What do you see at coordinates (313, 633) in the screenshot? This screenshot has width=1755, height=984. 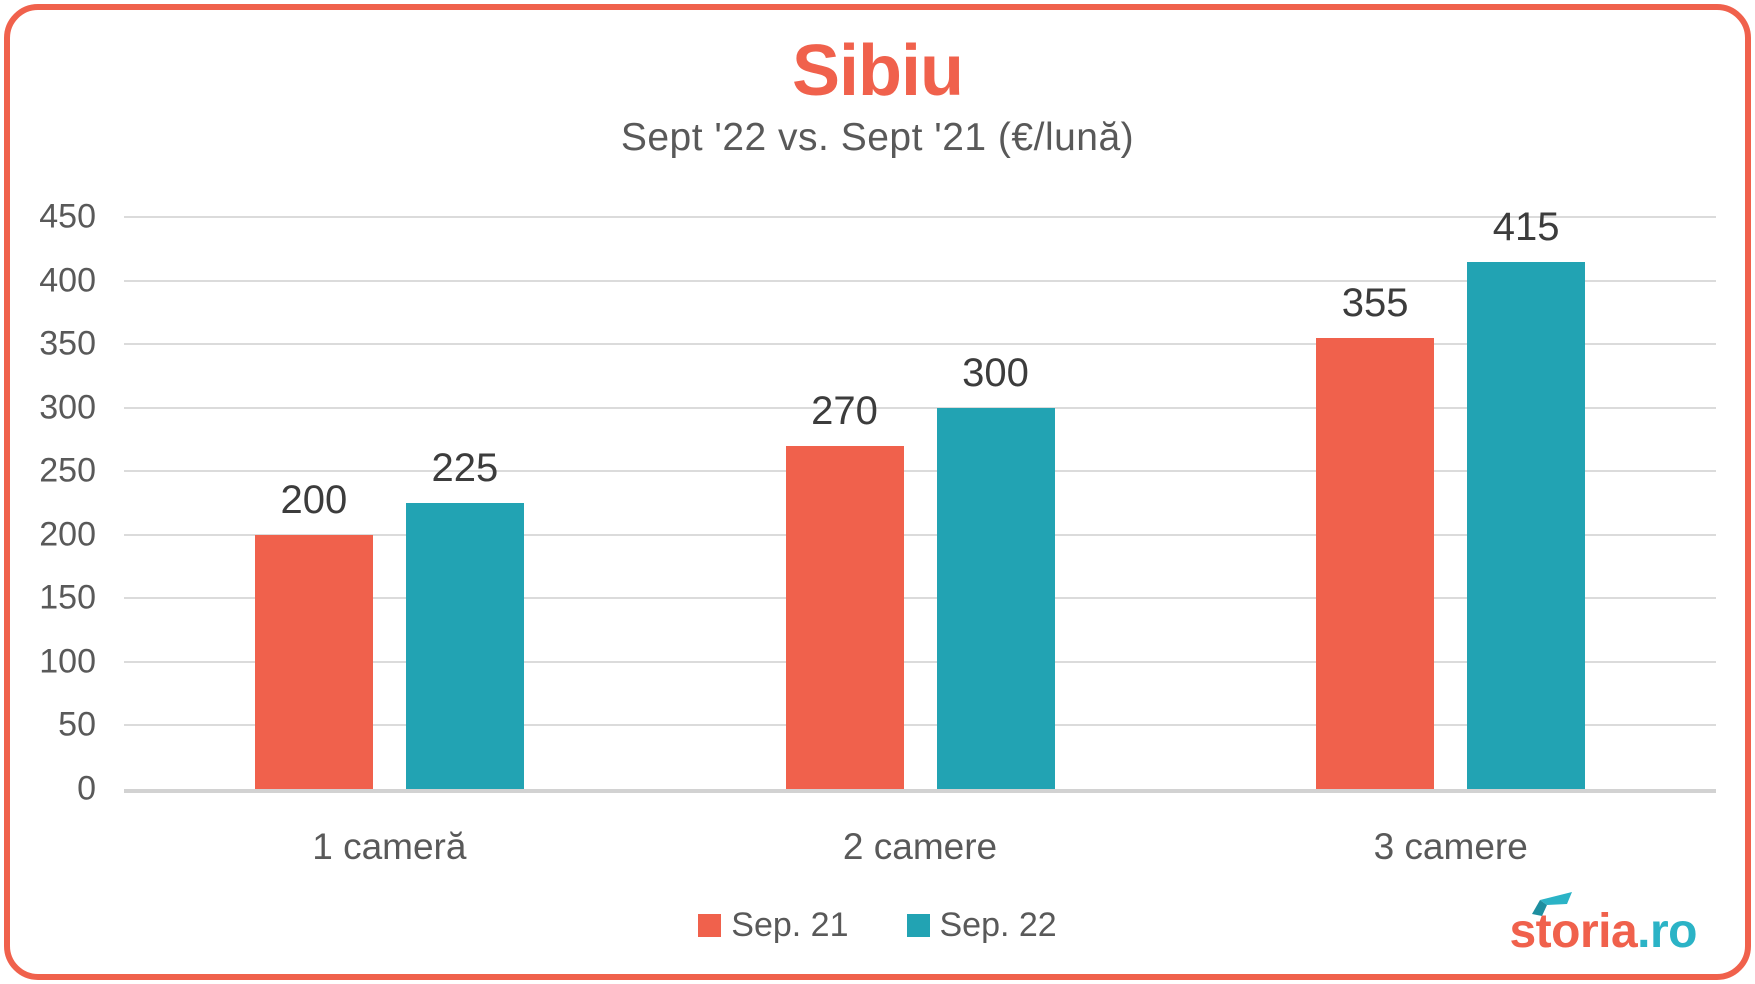 I see `bar-sep-21: 200` at bounding box center [313, 633].